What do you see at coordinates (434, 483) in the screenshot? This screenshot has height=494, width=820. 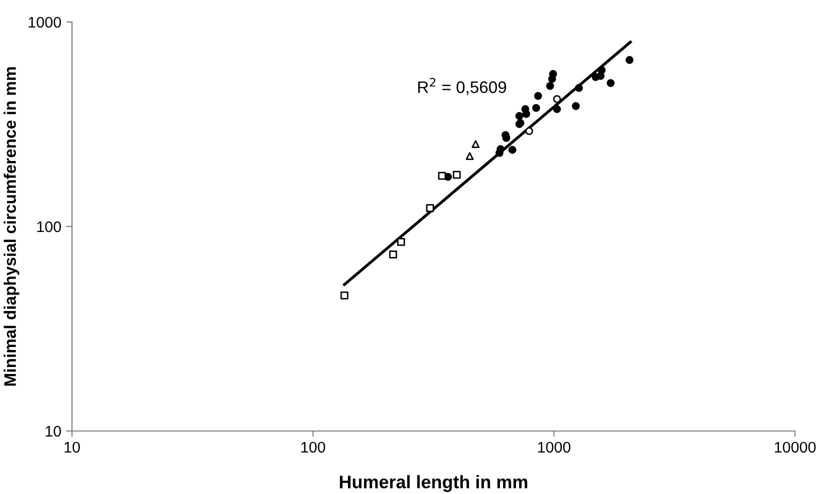 I see `x-axis-title: Humeral length in mm` at bounding box center [434, 483].